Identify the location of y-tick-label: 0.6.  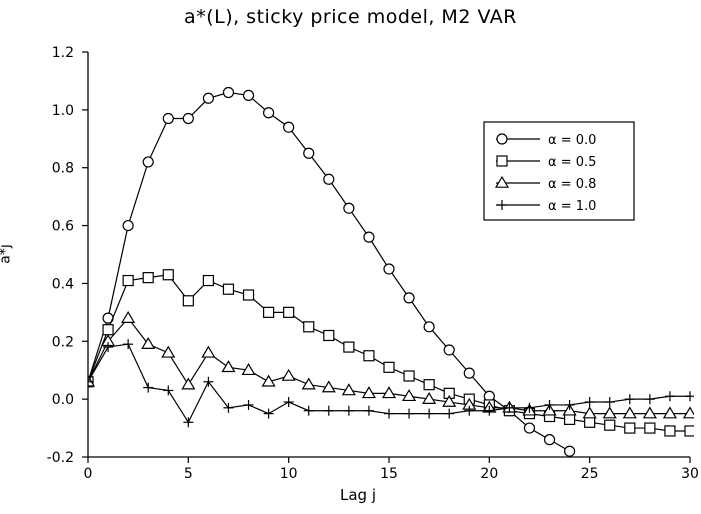
(63, 227).